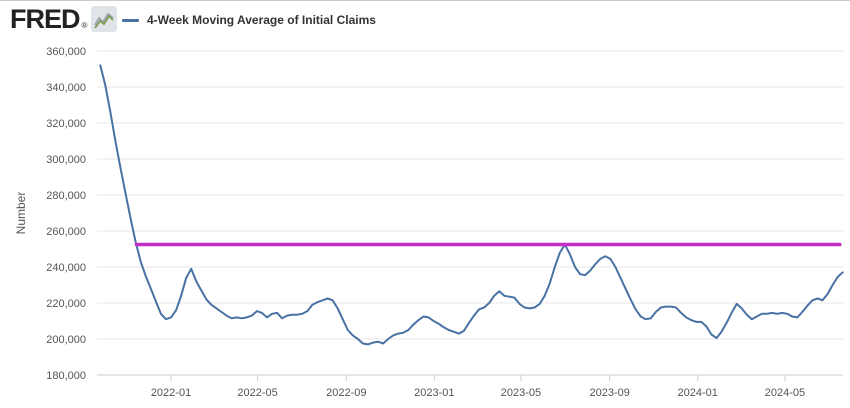 This screenshot has width=850, height=408. Describe the element at coordinates (66, 304) in the screenshot. I see `svg-text: 220,000` at that location.